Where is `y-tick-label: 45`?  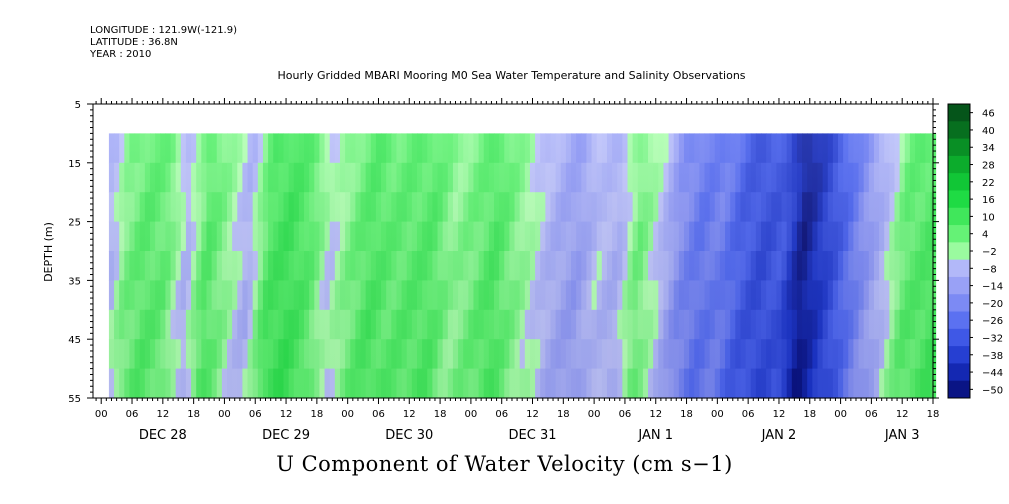
y-tick-label: 45 is located at coordinates (74, 340).